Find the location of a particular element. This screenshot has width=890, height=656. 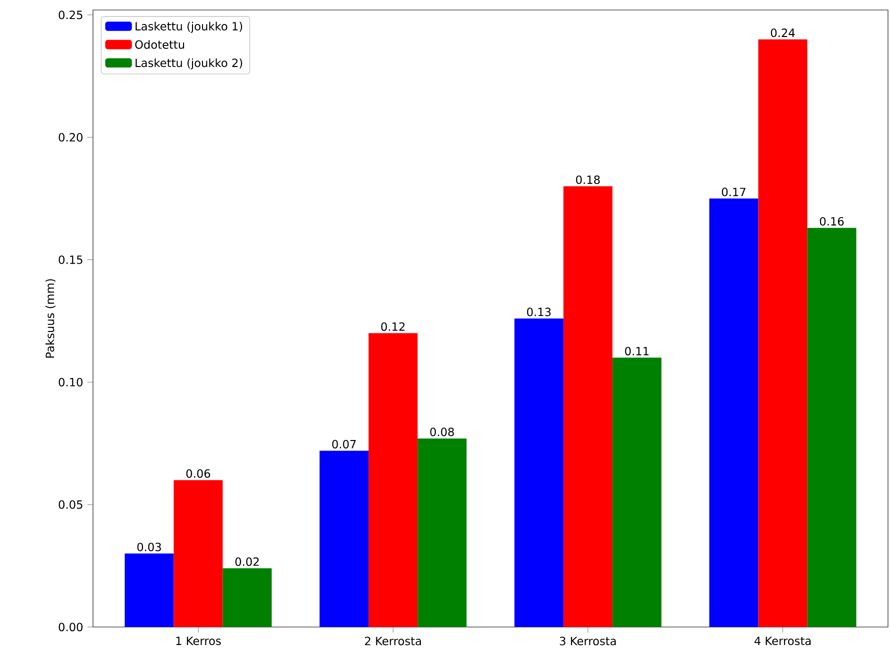

legend-label: Laskettu (joukko 2) is located at coordinates (189, 64).